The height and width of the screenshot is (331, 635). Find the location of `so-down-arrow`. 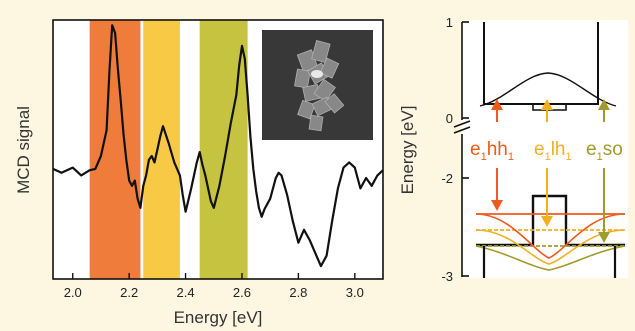

so-down-arrow is located at coordinates (604, 205).